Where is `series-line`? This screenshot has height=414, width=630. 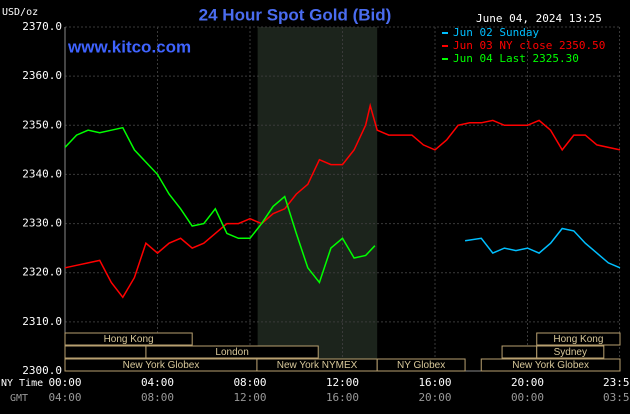
series-line is located at coordinates (542, 248).